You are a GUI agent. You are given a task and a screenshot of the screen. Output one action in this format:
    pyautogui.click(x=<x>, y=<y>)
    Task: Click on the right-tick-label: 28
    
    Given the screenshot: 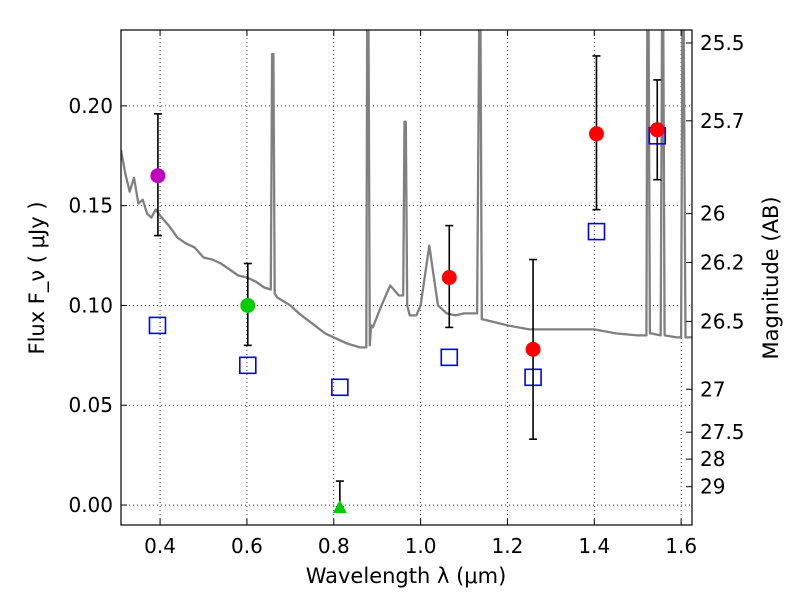 What is the action you would take?
    pyautogui.click(x=712, y=459)
    